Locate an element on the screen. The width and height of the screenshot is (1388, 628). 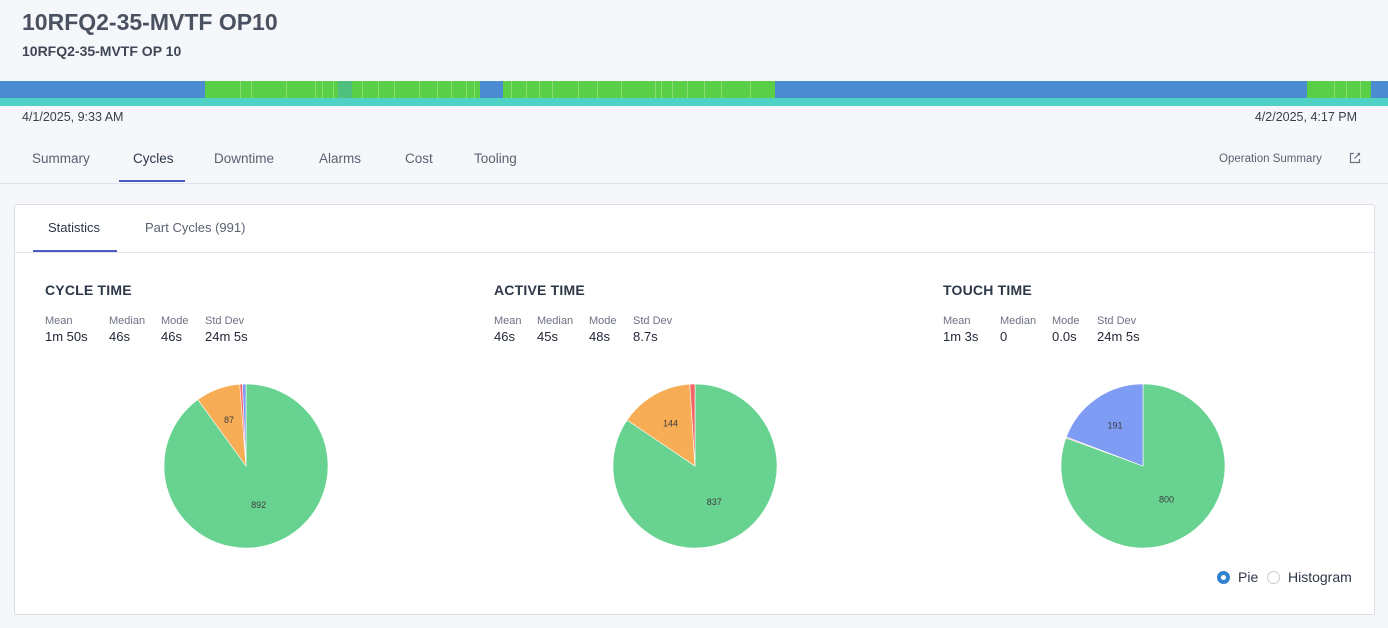
radio-unchecked-icon is located at coordinates (1273, 577).